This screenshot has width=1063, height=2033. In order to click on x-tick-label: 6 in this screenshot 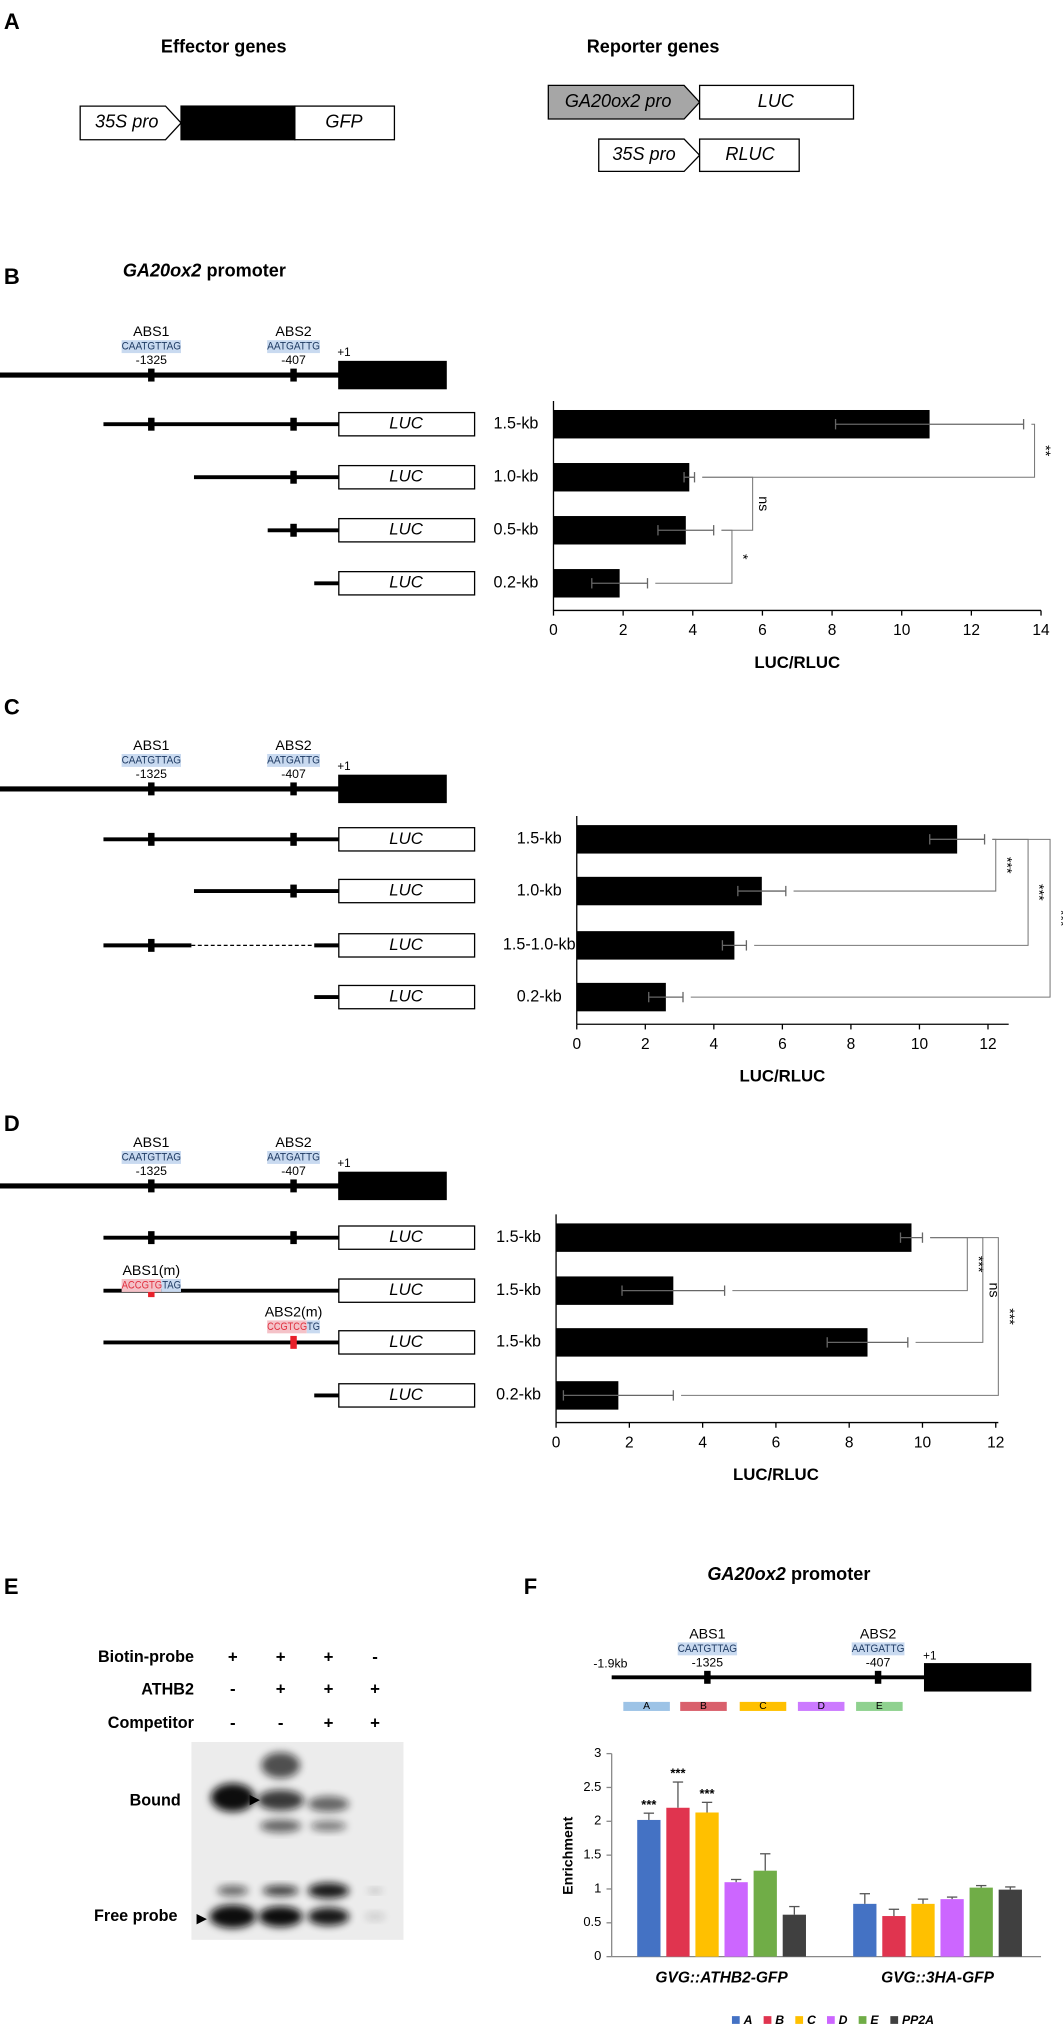, I will do `click(782, 1044)`.